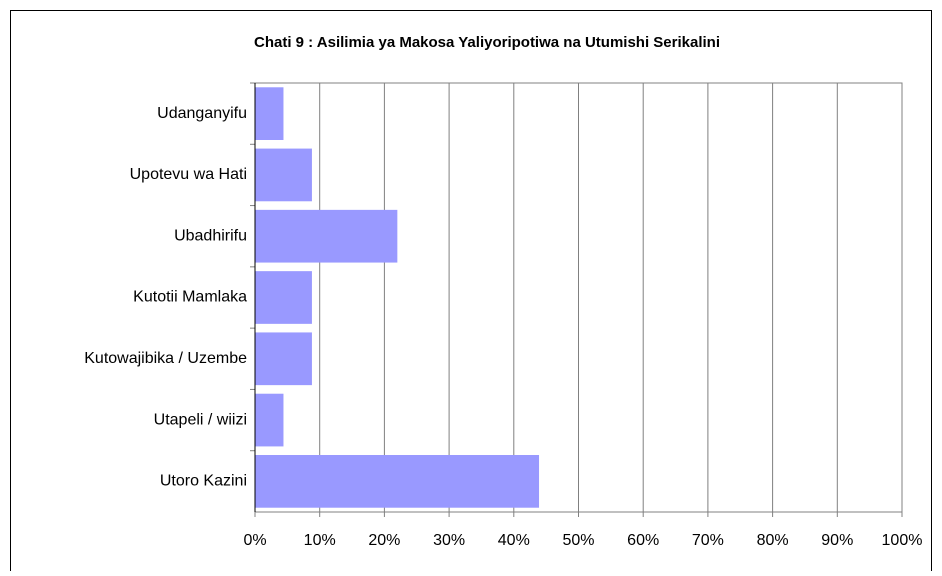 The width and height of the screenshot is (942, 576). What do you see at coordinates (320, 540) in the screenshot?
I see `x-tick-label: 10%` at bounding box center [320, 540].